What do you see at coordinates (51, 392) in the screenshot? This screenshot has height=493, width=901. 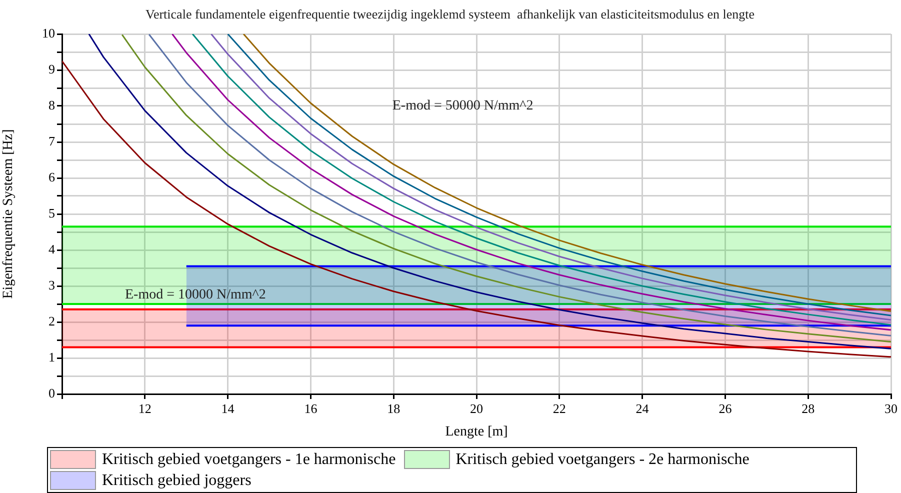 I see `y-tick-label: 0` at bounding box center [51, 392].